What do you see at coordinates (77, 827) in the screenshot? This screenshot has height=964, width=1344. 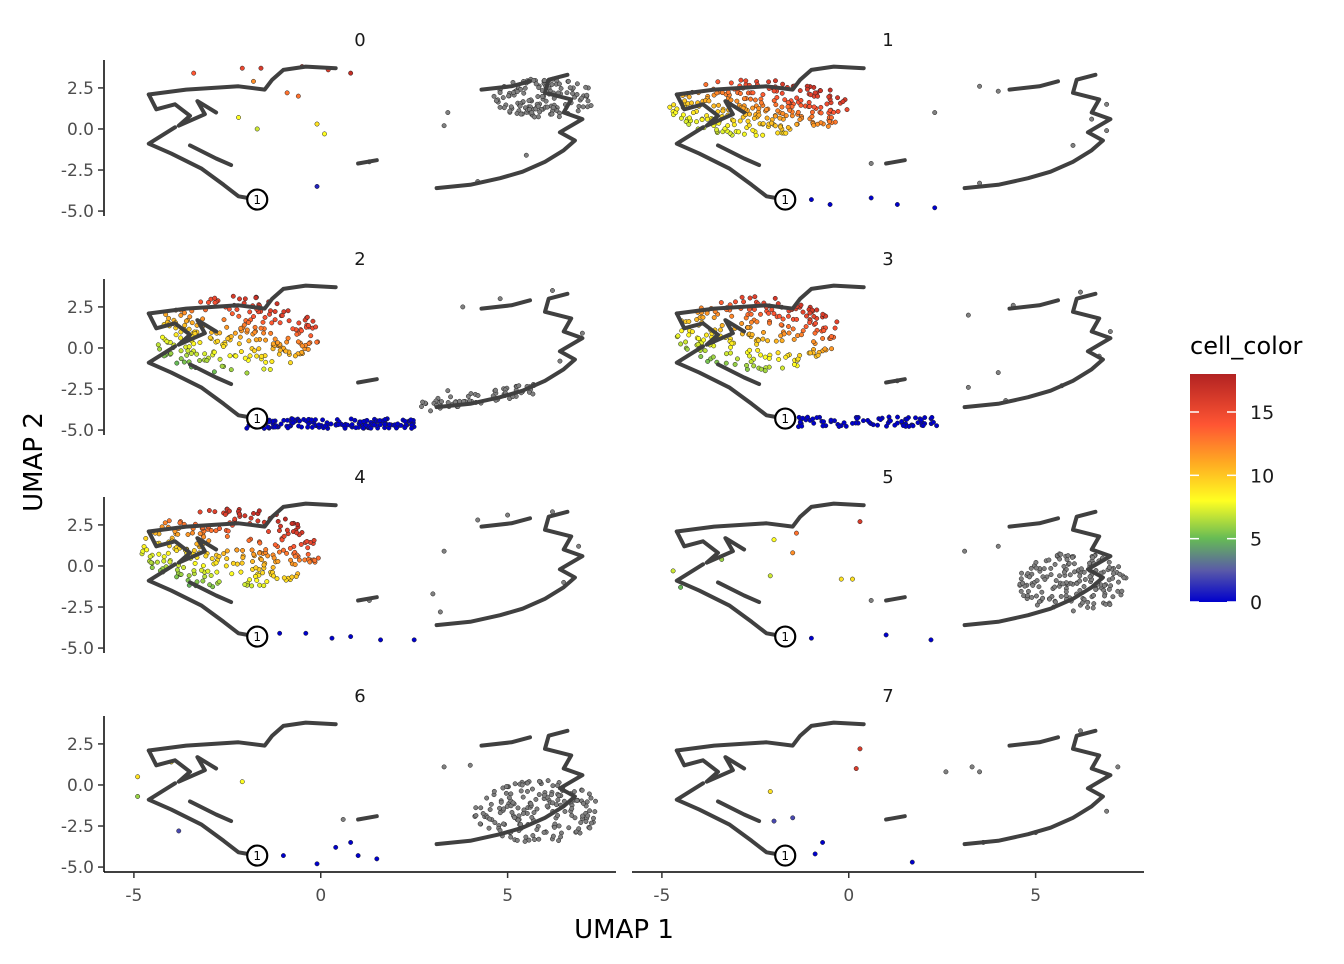 I see `y-tick-label: -2.5` at bounding box center [77, 827].